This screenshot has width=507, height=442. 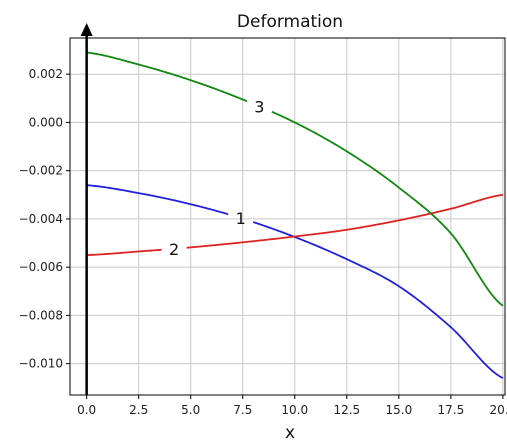 What do you see at coordinates (290, 432) in the screenshot?
I see `x-axis-label: x` at bounding box center [290, 432].